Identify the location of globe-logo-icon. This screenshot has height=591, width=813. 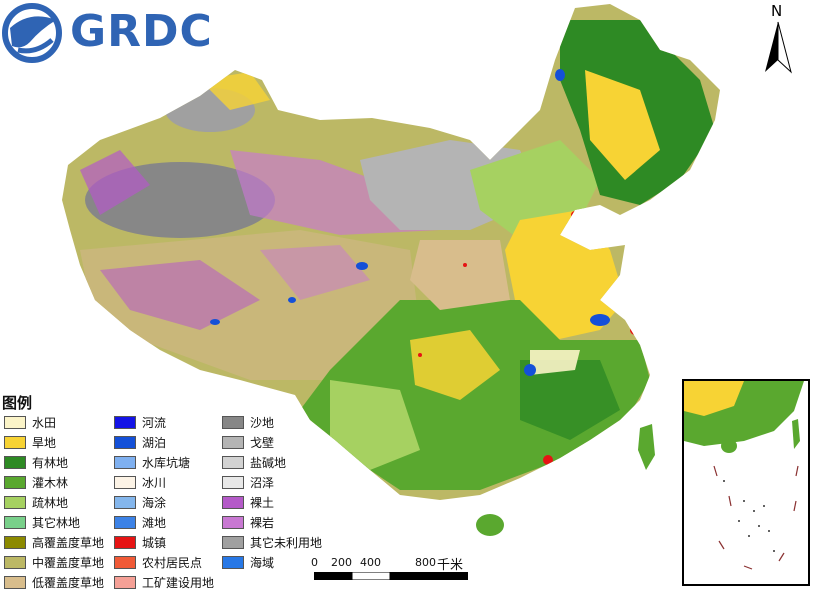
(32, 33).